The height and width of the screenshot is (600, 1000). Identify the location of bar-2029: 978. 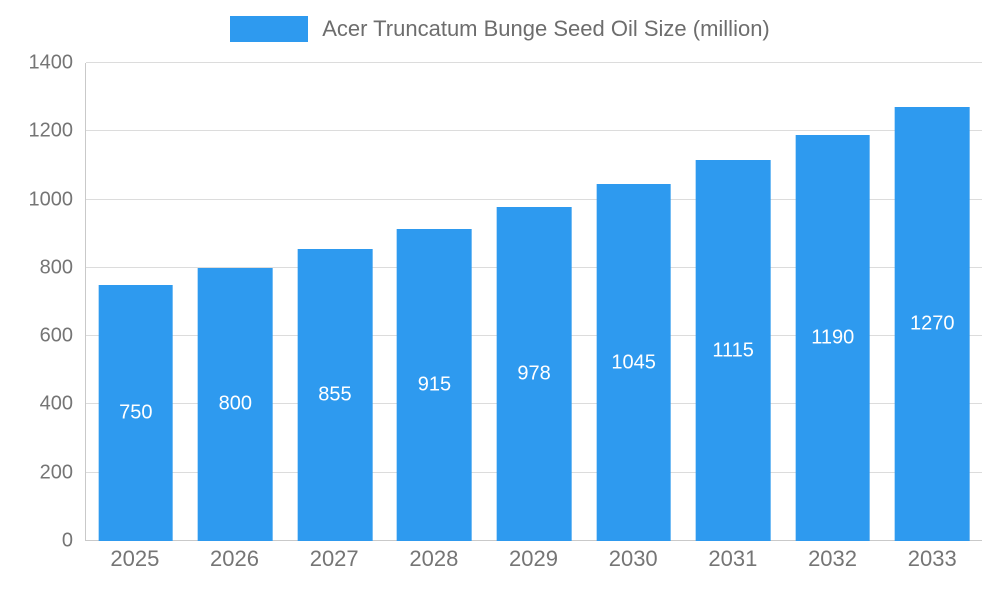
(534, 374).